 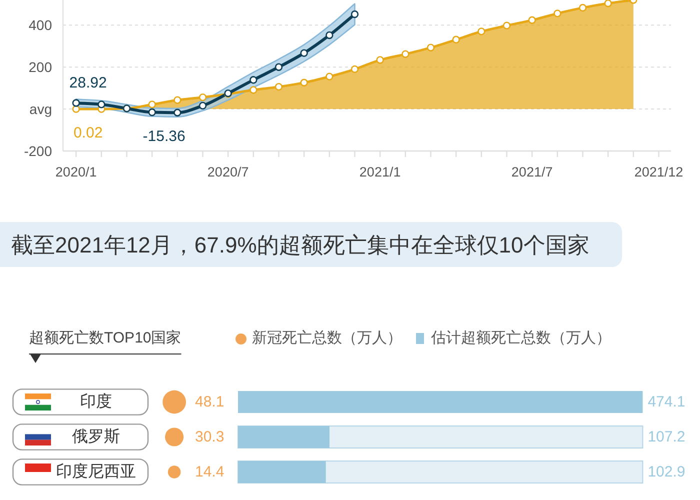 I want to click on data-label: 474.1, so click(x=667, y=402).